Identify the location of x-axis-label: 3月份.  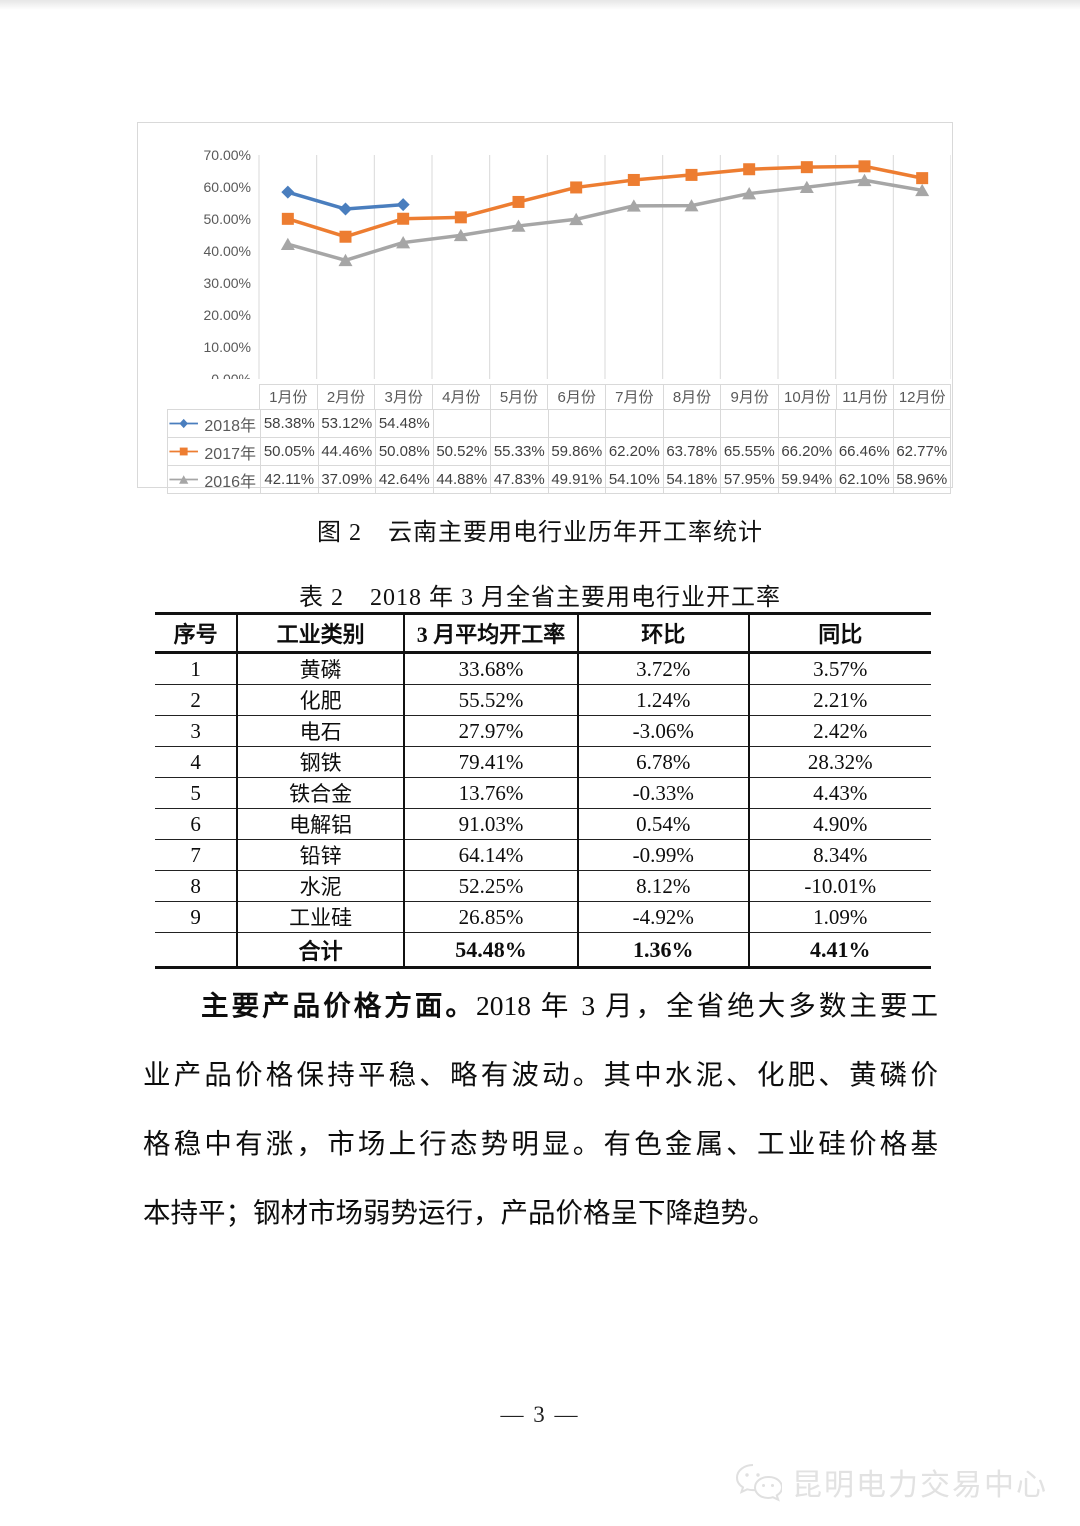
(403, 396).